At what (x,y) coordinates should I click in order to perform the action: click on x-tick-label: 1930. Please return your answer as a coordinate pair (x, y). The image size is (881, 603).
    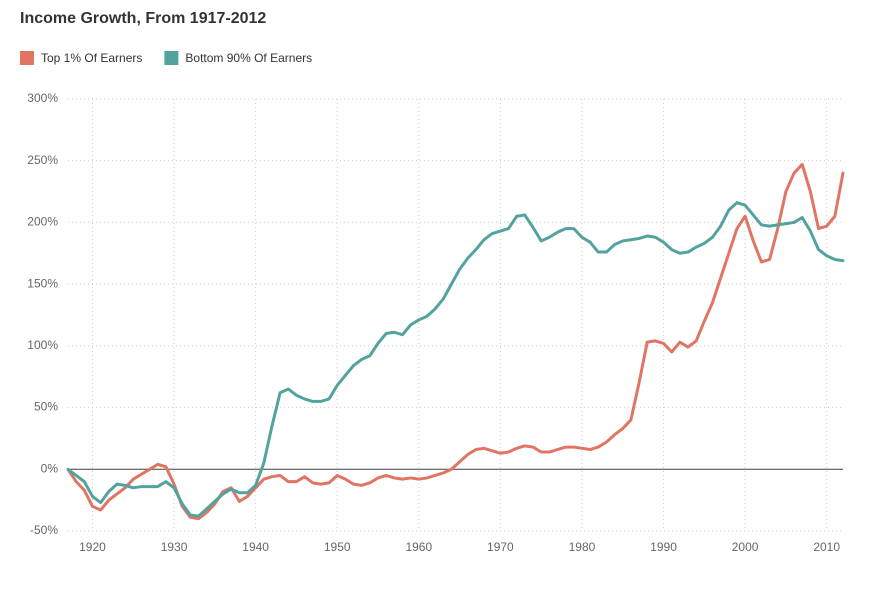
    Looking at the image, I should click on (174, 547).